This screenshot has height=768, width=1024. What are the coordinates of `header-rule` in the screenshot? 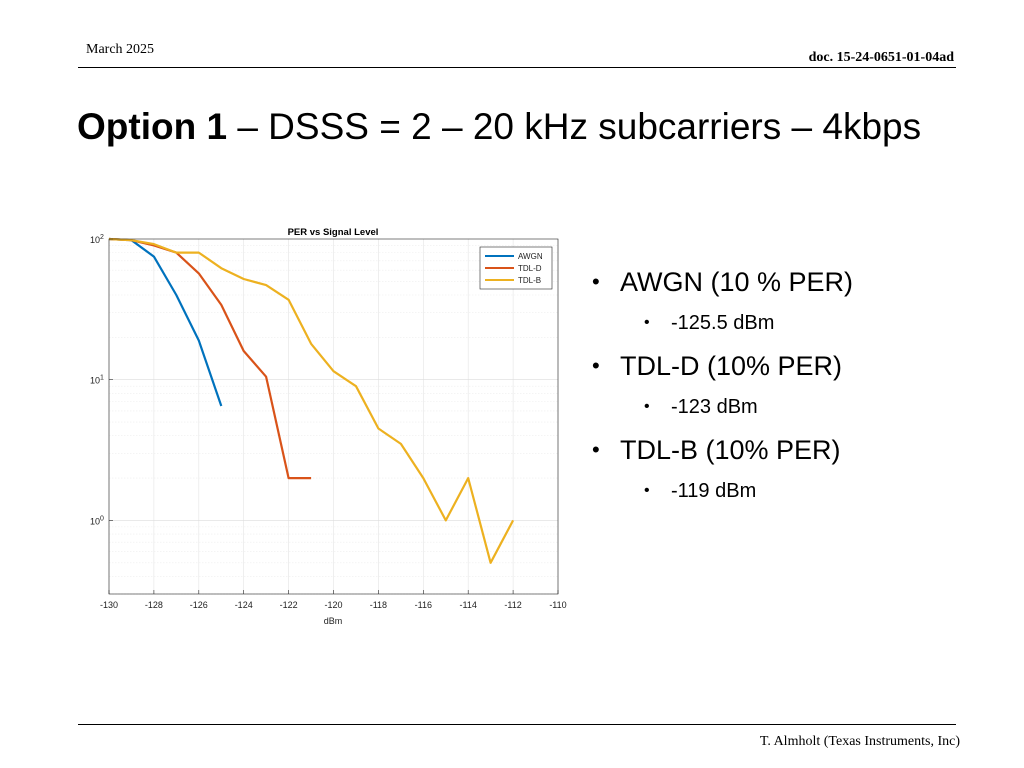 It's located at (517, 67).